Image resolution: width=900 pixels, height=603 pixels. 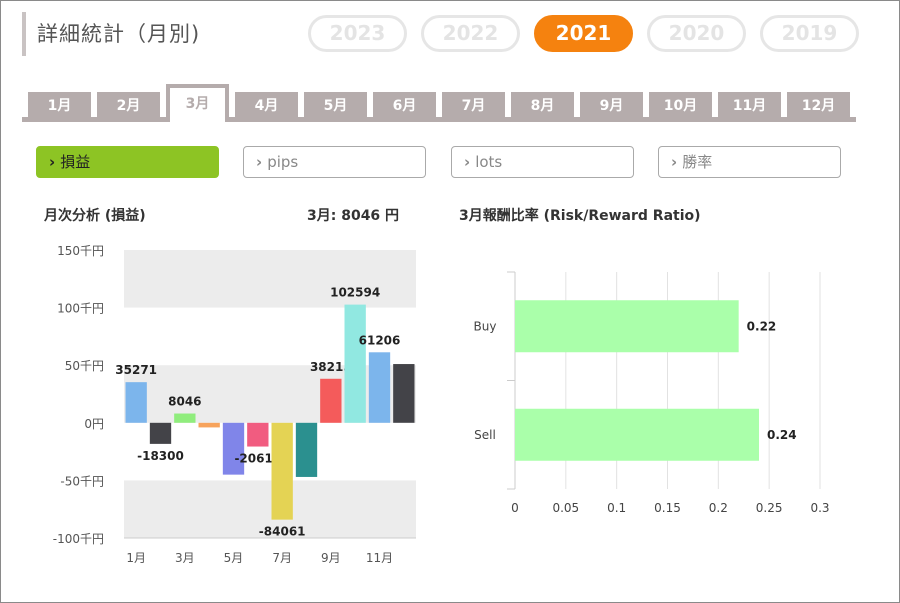 What do you see at coordinates (233, 448) in the screenshot?
I see `bar-5月` at bounding box center [233, 448].